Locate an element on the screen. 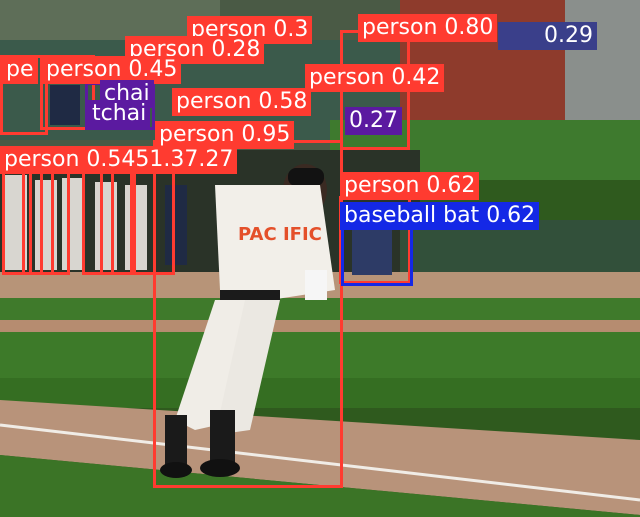  label-person-058: person 0.58 is located at coordinates (242, 102).